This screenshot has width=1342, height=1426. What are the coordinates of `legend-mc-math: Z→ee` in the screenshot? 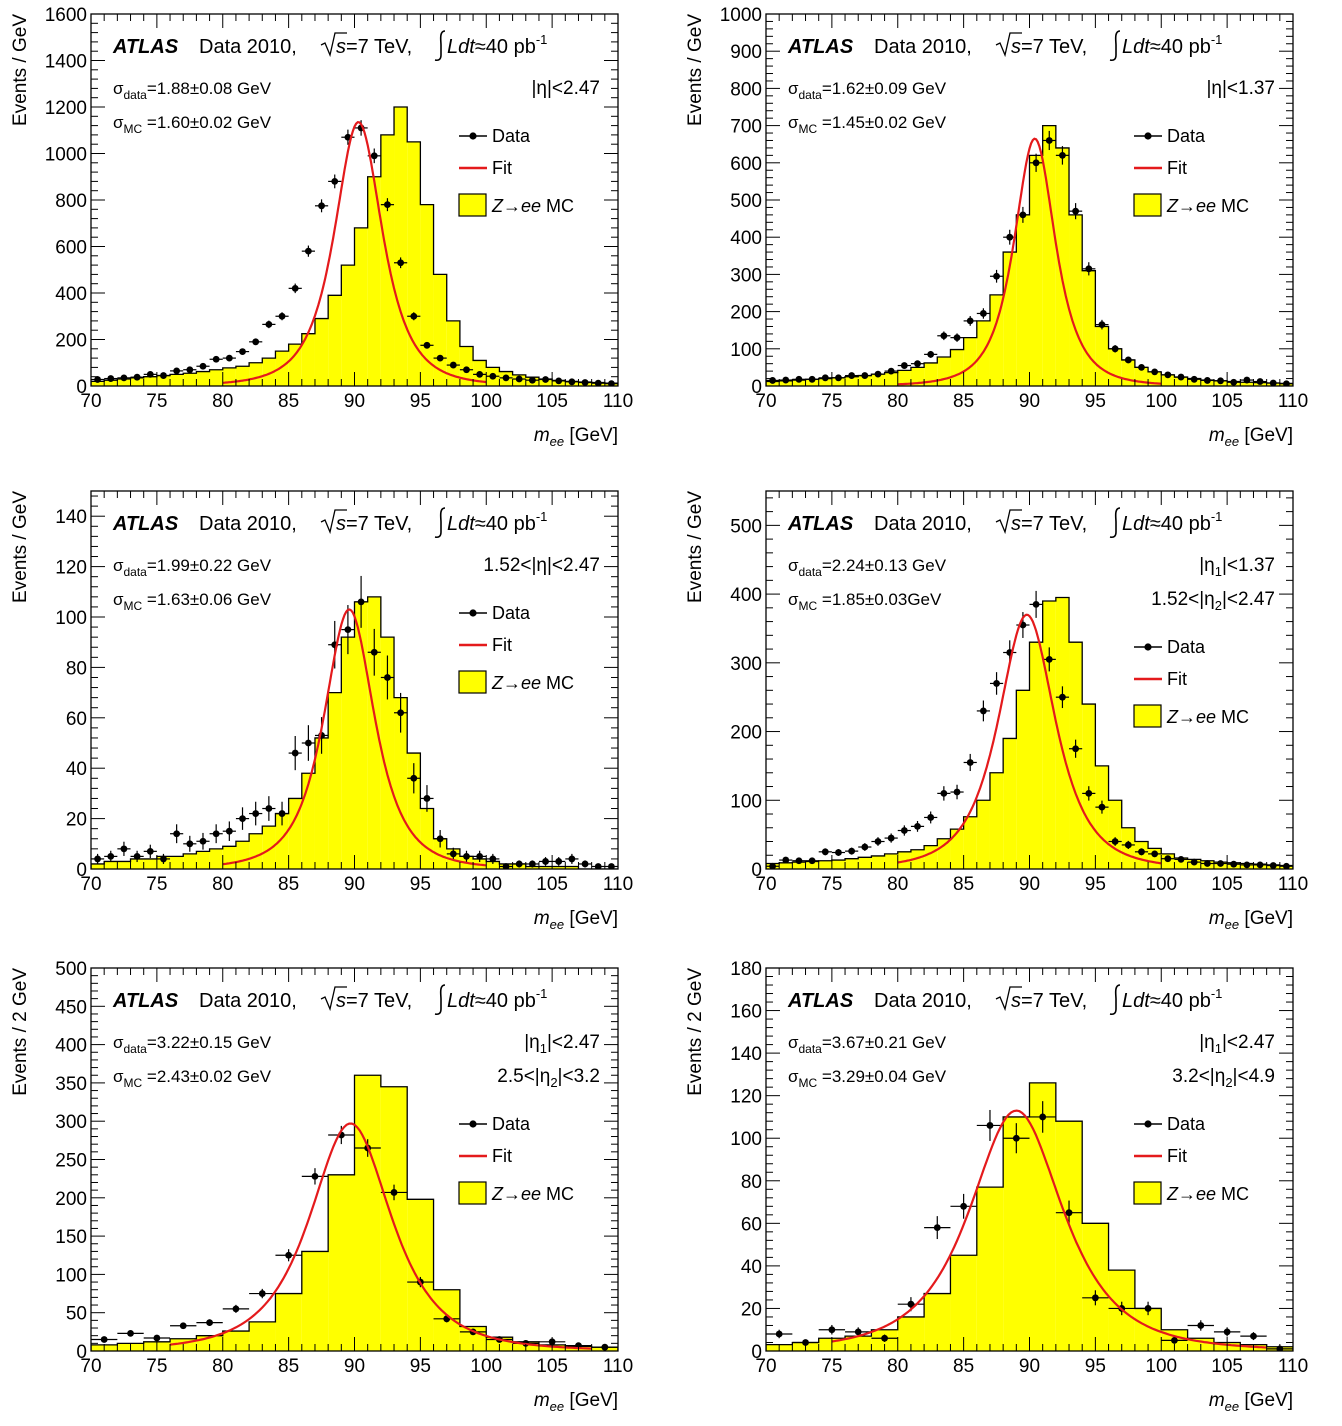 It's located at (516, 206).